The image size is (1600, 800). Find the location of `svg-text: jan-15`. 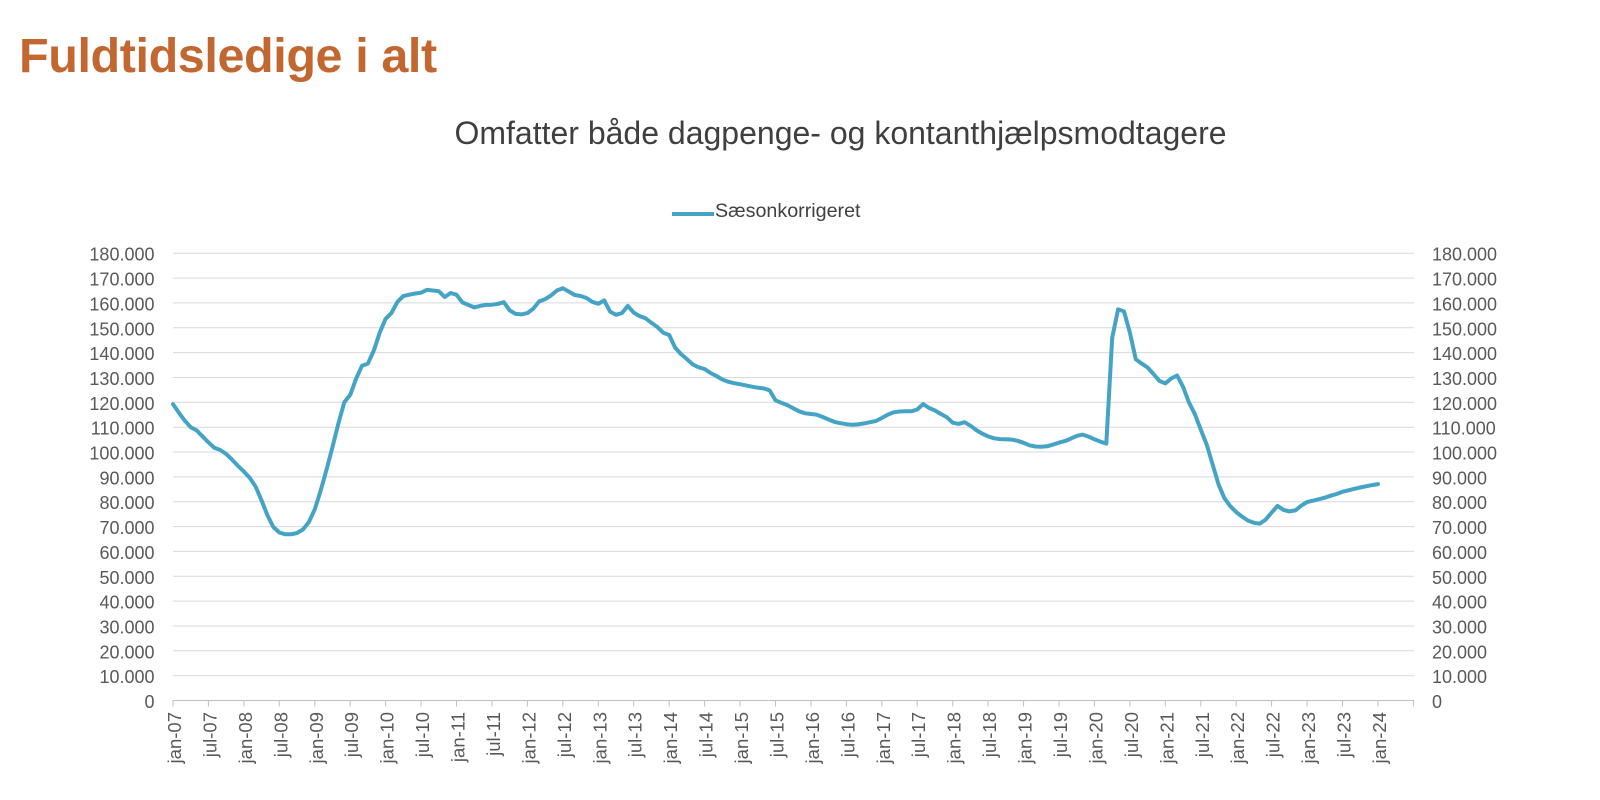

svg-text: jan-15 is located at coordinates (741, 738).